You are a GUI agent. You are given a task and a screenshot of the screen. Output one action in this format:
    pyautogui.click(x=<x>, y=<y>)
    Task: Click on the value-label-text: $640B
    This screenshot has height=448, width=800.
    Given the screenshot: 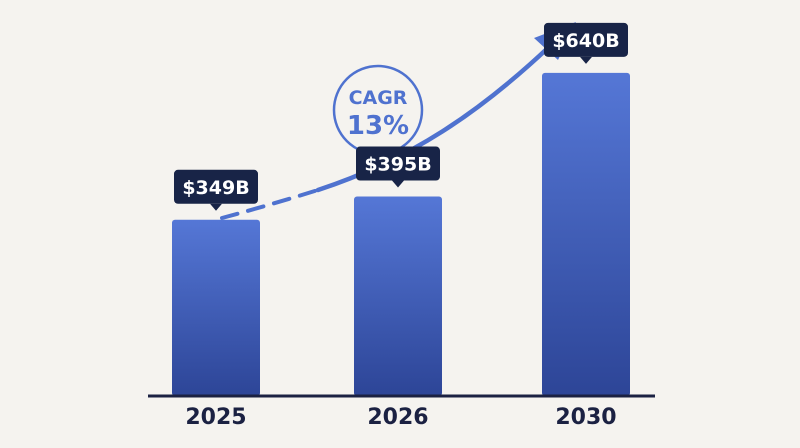 What is the action you would take?
    pyautogui.click(x=585, y=41)
    